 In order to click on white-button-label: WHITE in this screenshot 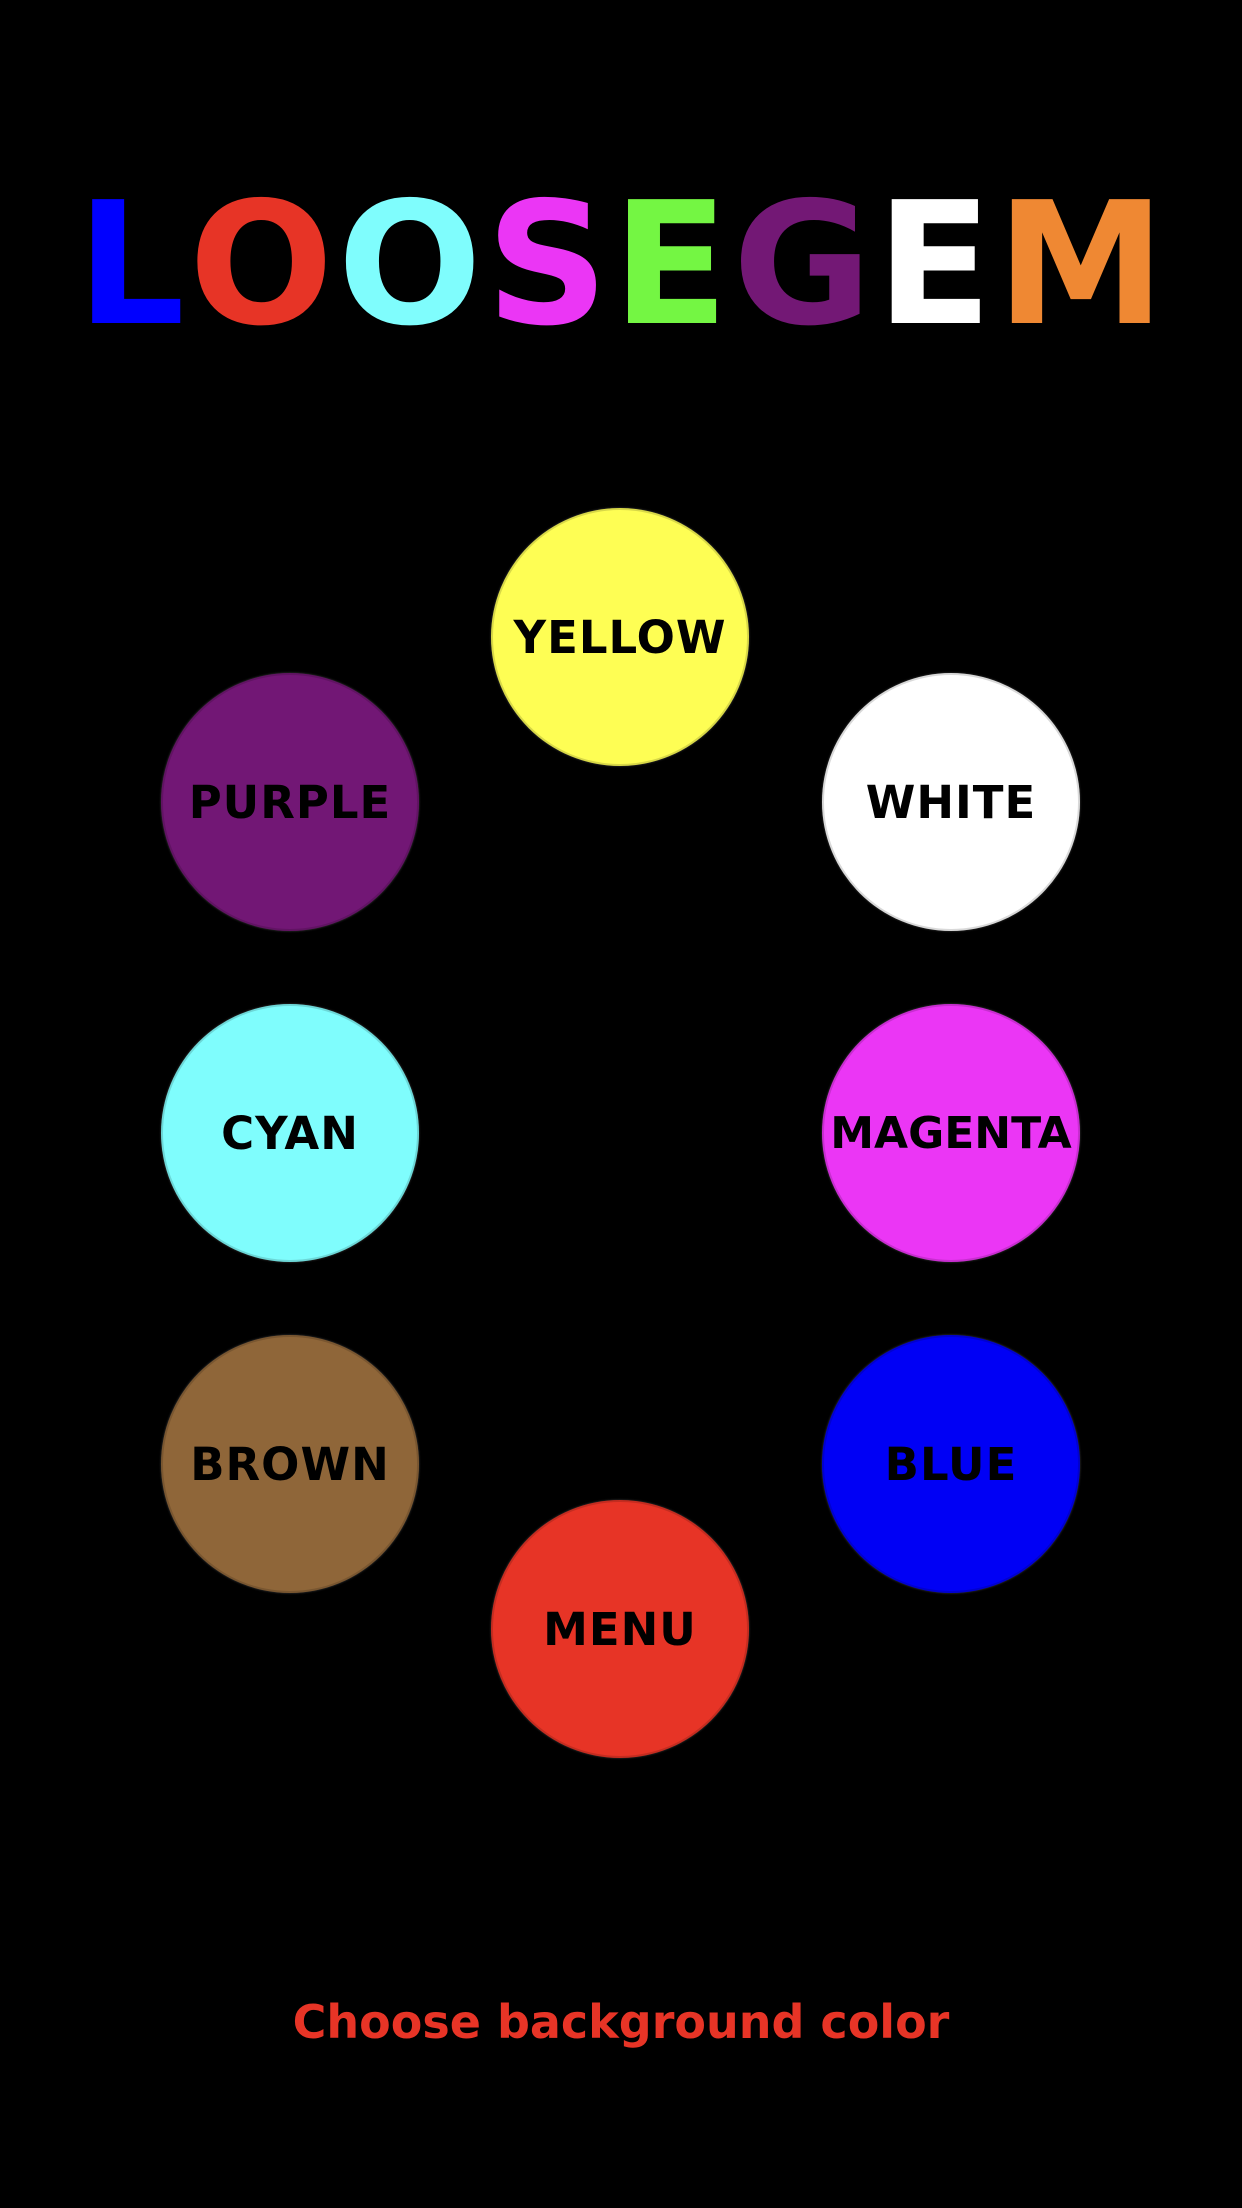, I will do `click(951, 802)`.